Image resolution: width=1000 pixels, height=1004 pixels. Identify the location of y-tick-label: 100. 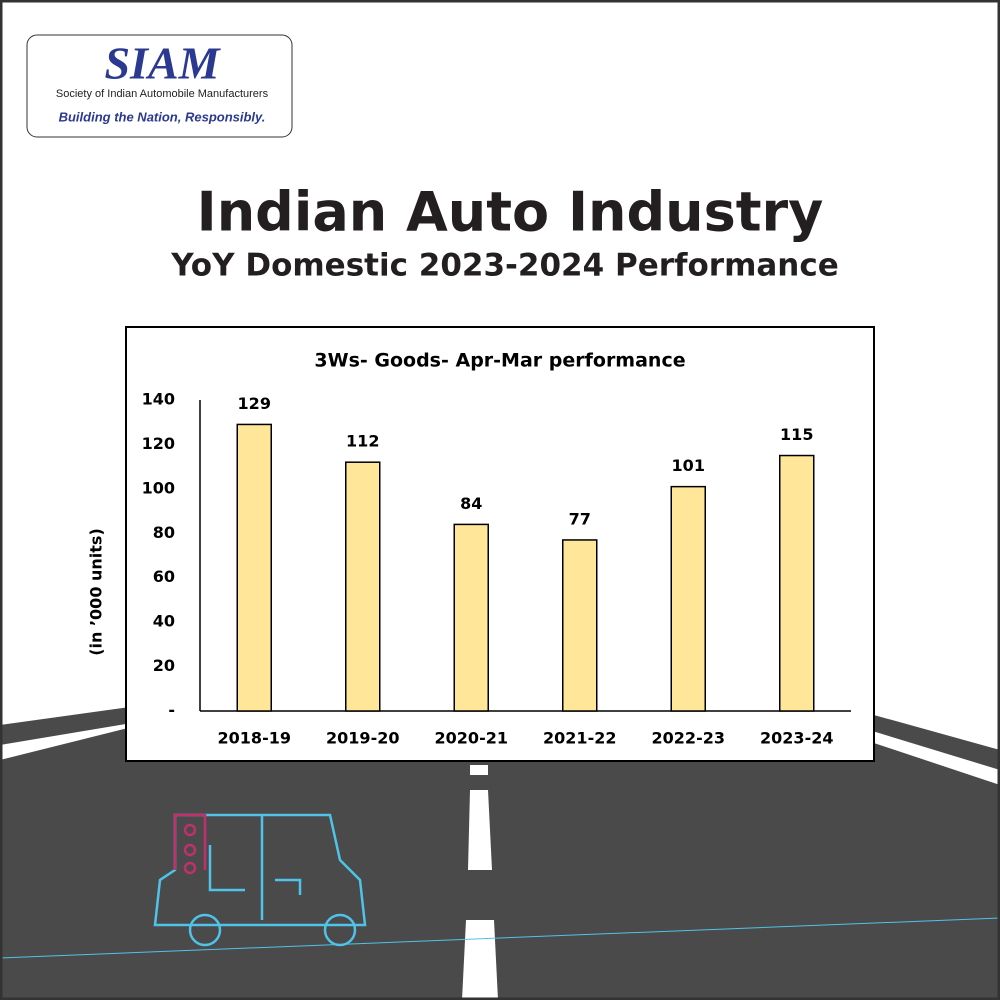
(158, 487).